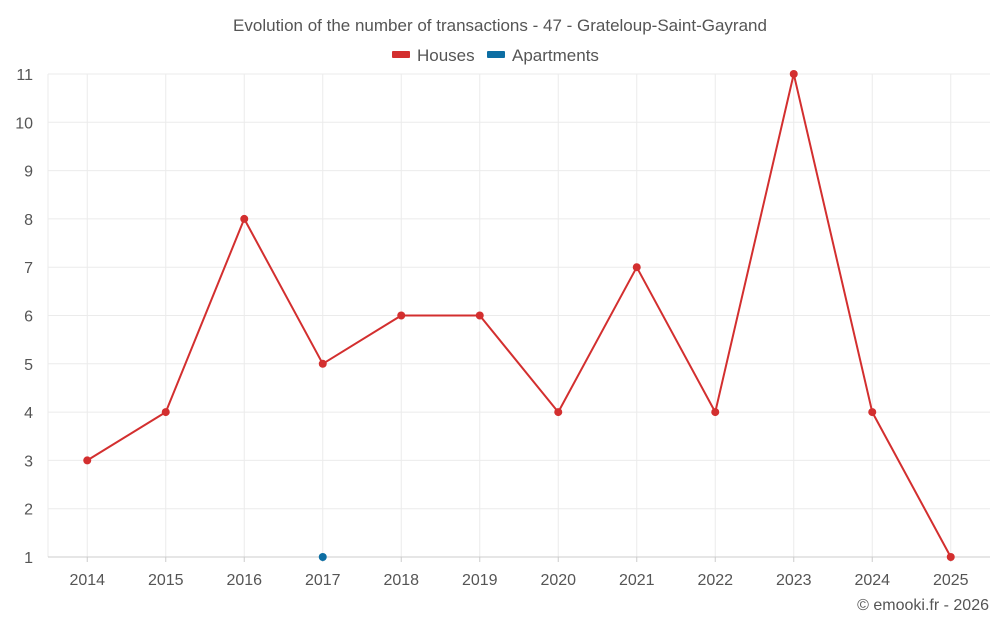 The height and width of the screenshot is (630, 1000). I want to click on legend-label-apartments: Apartments, so click(555, 55).